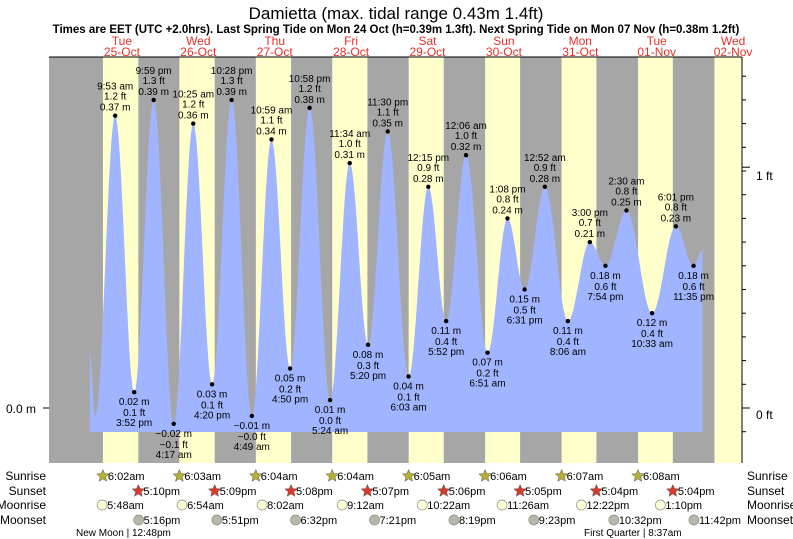 The height and width of the screenshot is (539, 793). Describe the element at coordinates (607, 506) in the screenshot. I see `moonrise-time: 12:22pm` at that location.